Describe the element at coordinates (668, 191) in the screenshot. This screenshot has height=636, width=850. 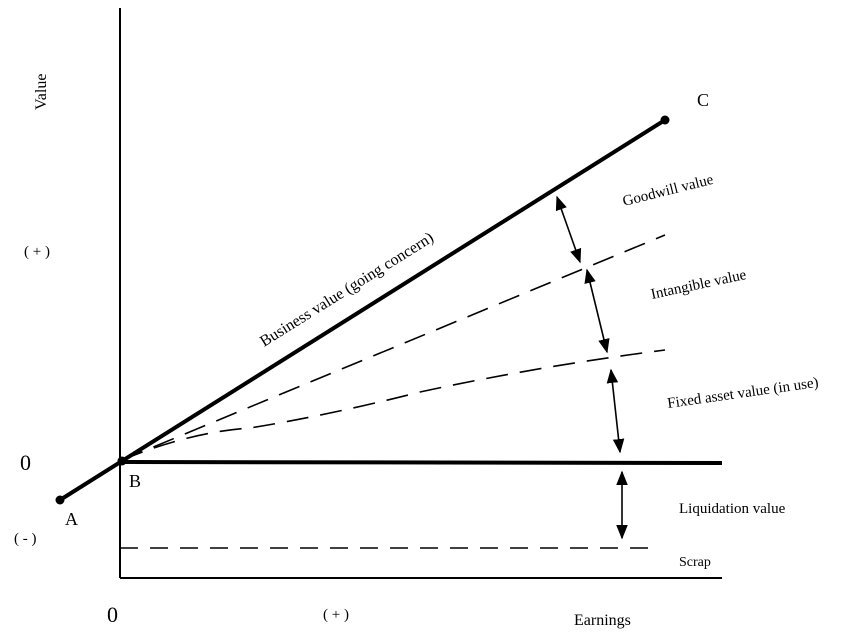
I see `goodwill-value-label: Goodwill value` at that location.